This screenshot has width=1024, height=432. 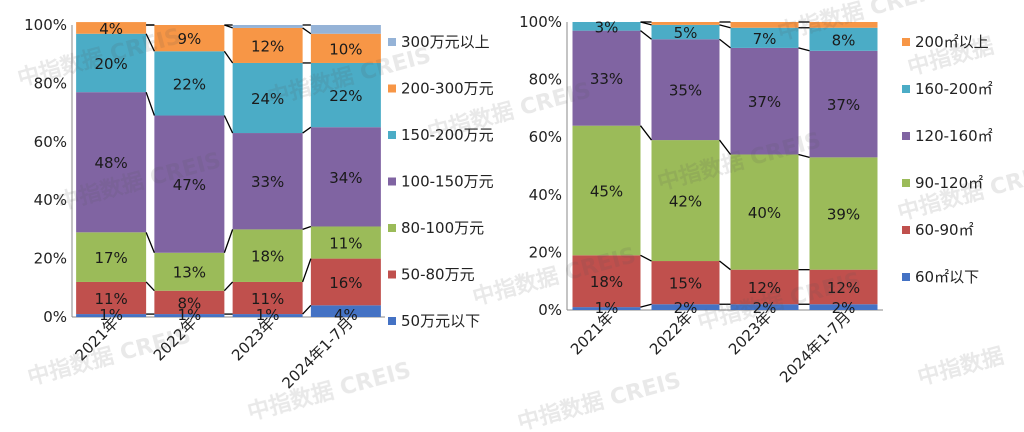 I want to click on data-label: 17%, so click(x=110, y=258).